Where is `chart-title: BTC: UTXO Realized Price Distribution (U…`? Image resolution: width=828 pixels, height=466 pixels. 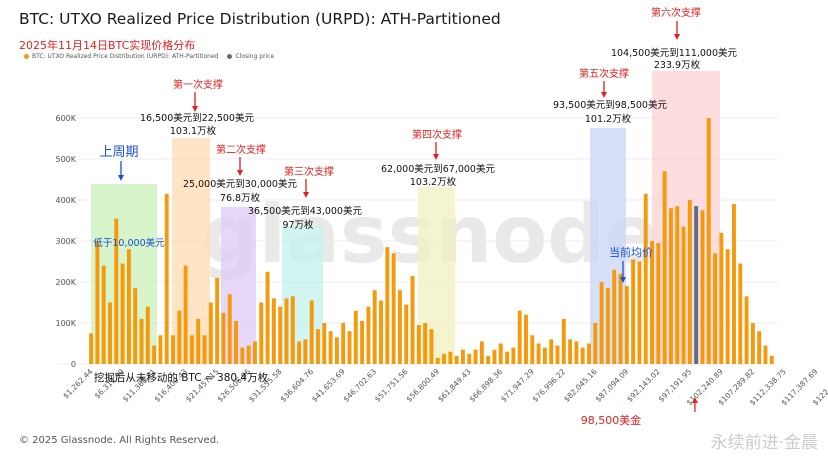
chart-title: BTC: UTXO Realized Price Distribution (U… is located at coordinates (260, 19).